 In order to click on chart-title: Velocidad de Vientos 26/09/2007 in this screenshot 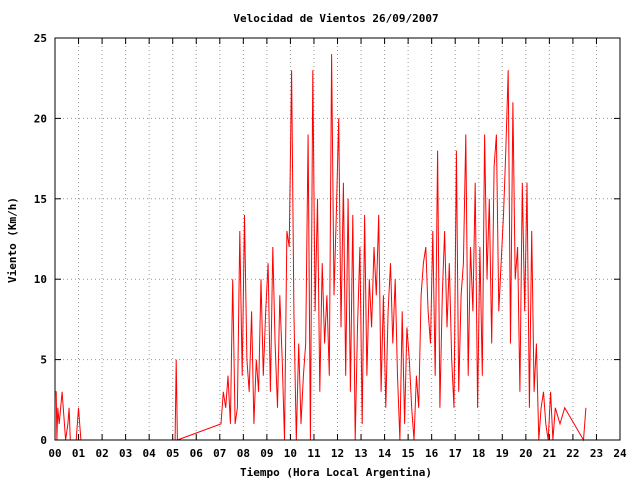, I will do `click(335, 18)`.